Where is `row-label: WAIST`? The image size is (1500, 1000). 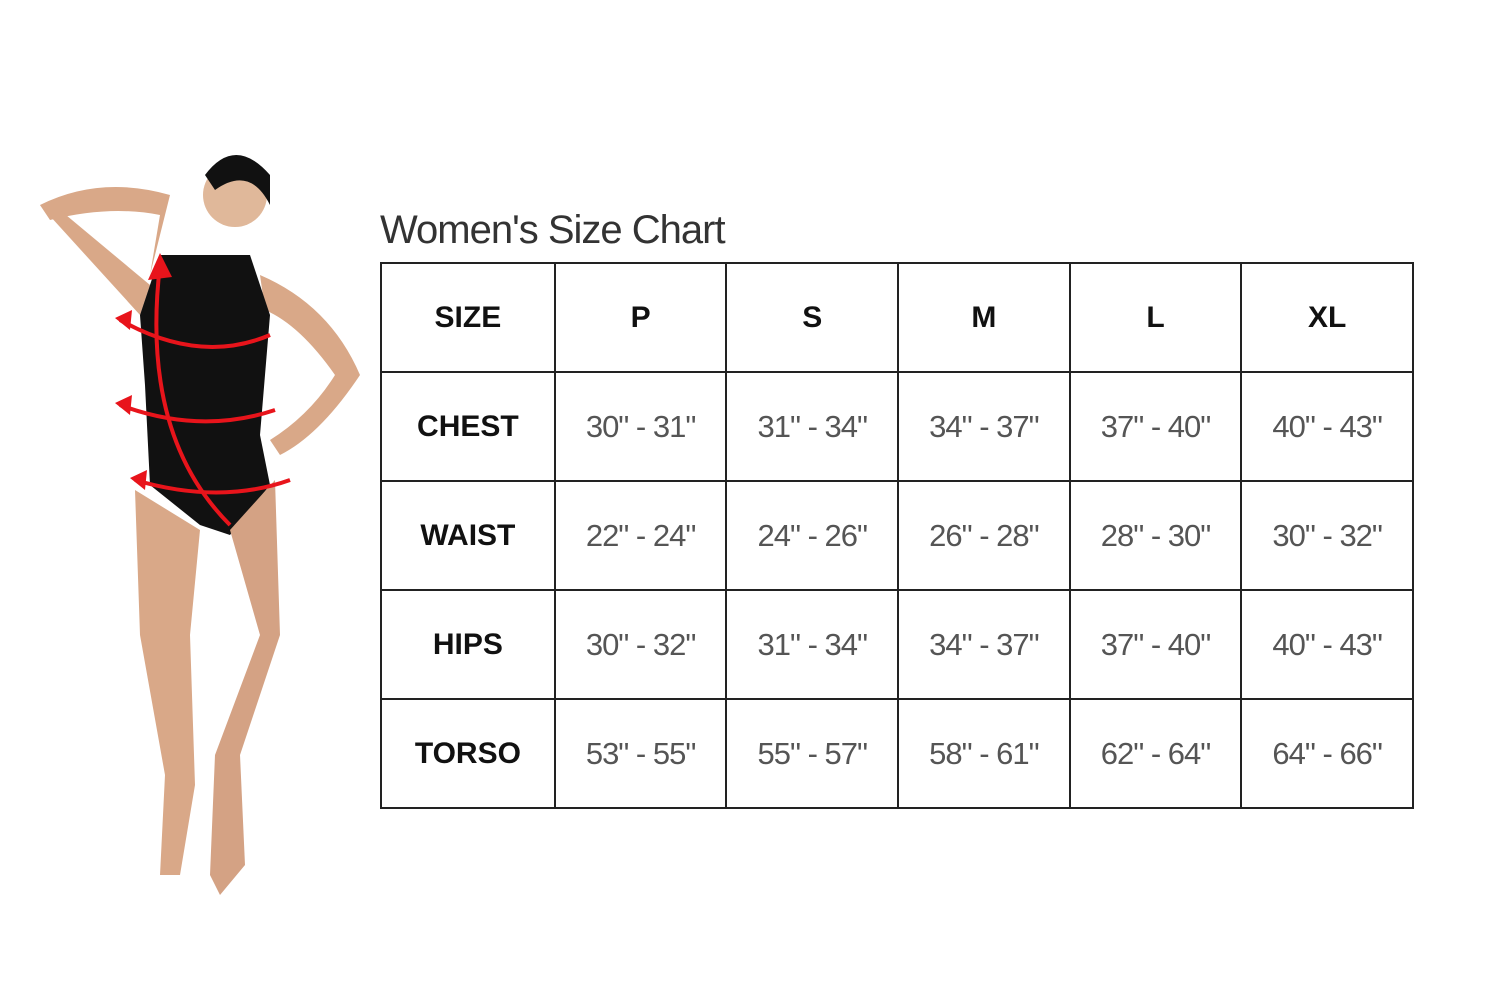 row-label: WAIST is located at coordinates (468, 535).